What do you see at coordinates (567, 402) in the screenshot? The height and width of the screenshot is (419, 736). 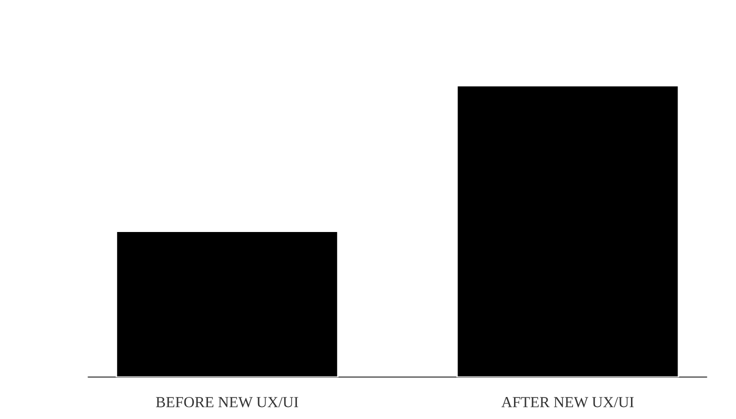 I see `x-tick-label: AFTER NEW UX/UI` at bounding box center [567, 402].